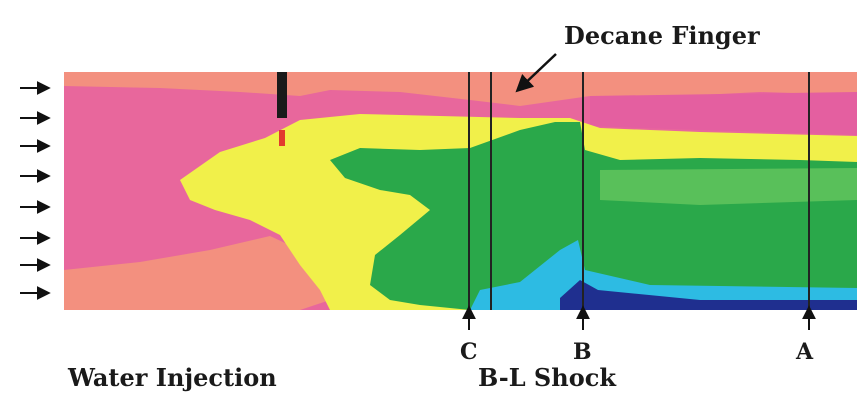 This screenshot has width=861, height=398. What do you see at coordinates (547, 377) in the screenshot?
I see `bl-shock-label: B-L Shock` at bounding box center [547, 377].